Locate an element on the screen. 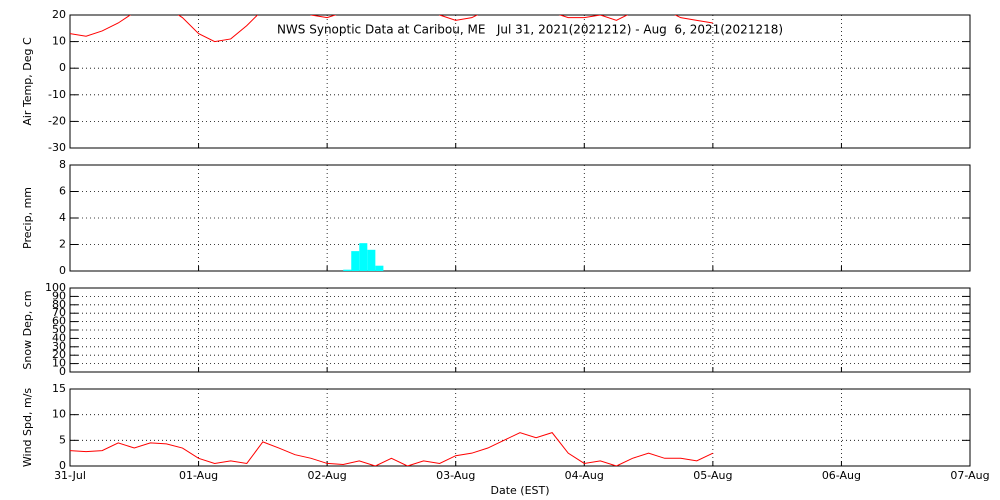  x-tick-label: 07-Aug is located at coordinates (969, 475).